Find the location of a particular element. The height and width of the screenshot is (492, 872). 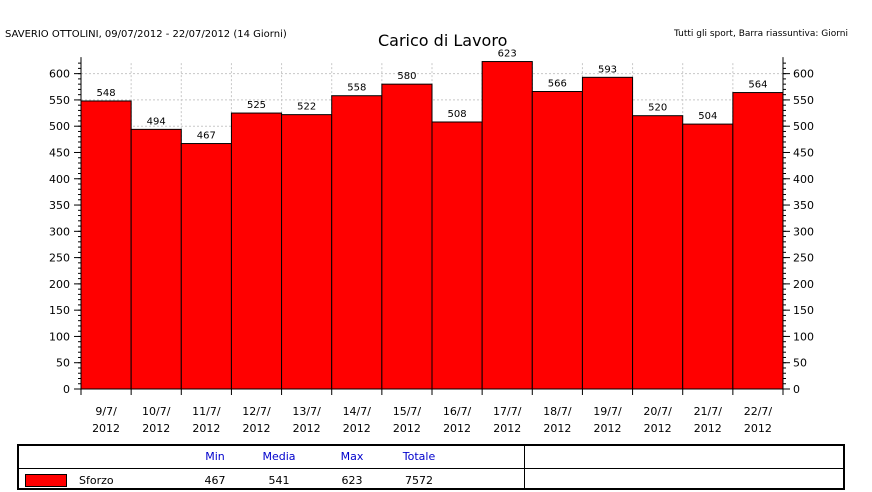

data-label: 623 is located at coordinates (507, 54).